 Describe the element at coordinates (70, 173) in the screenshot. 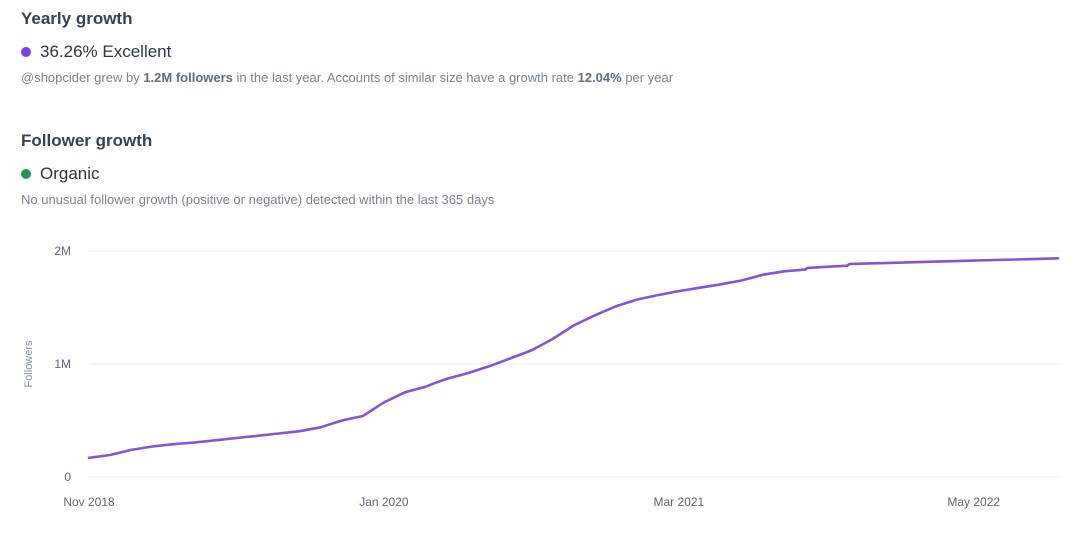

I see `follower-growth-value: Organic` at that location.